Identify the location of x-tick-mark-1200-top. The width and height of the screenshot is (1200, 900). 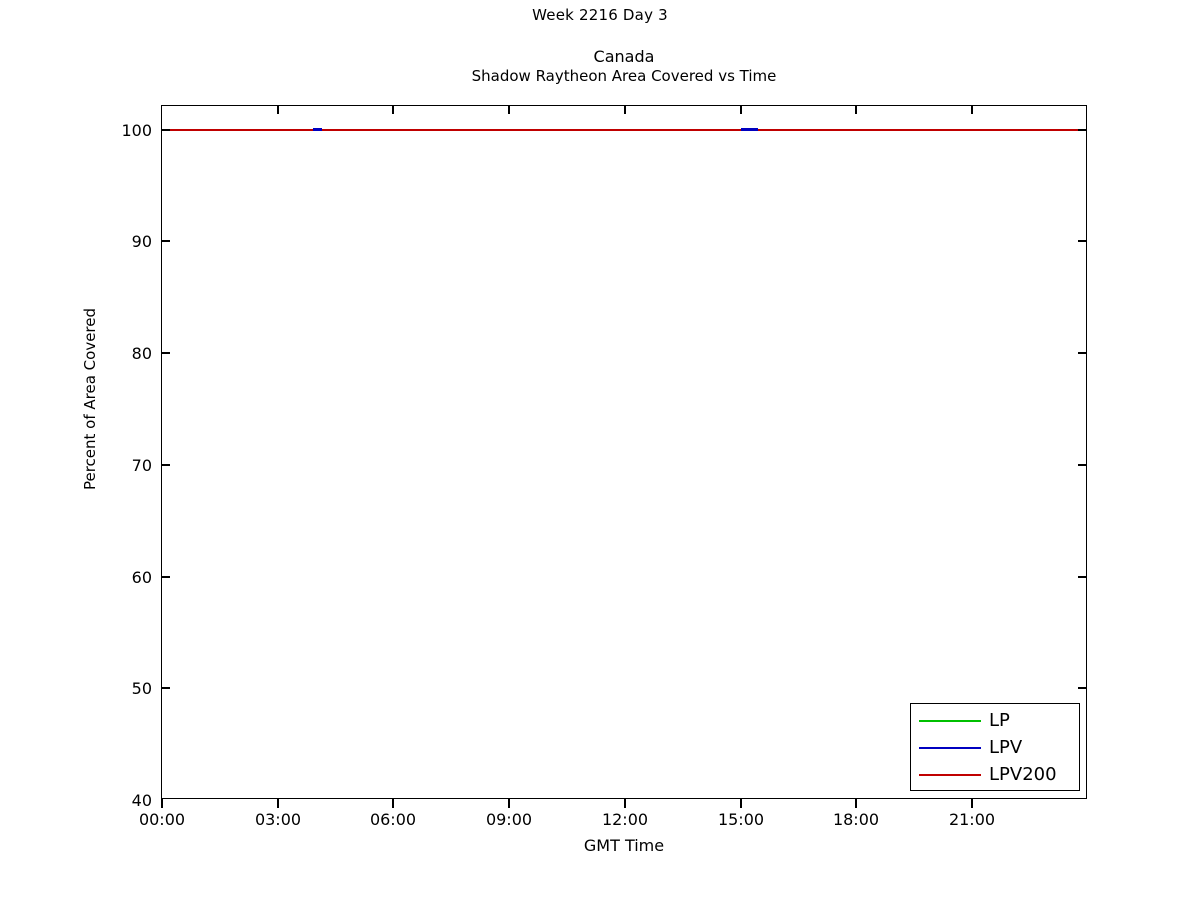
(625, 109).